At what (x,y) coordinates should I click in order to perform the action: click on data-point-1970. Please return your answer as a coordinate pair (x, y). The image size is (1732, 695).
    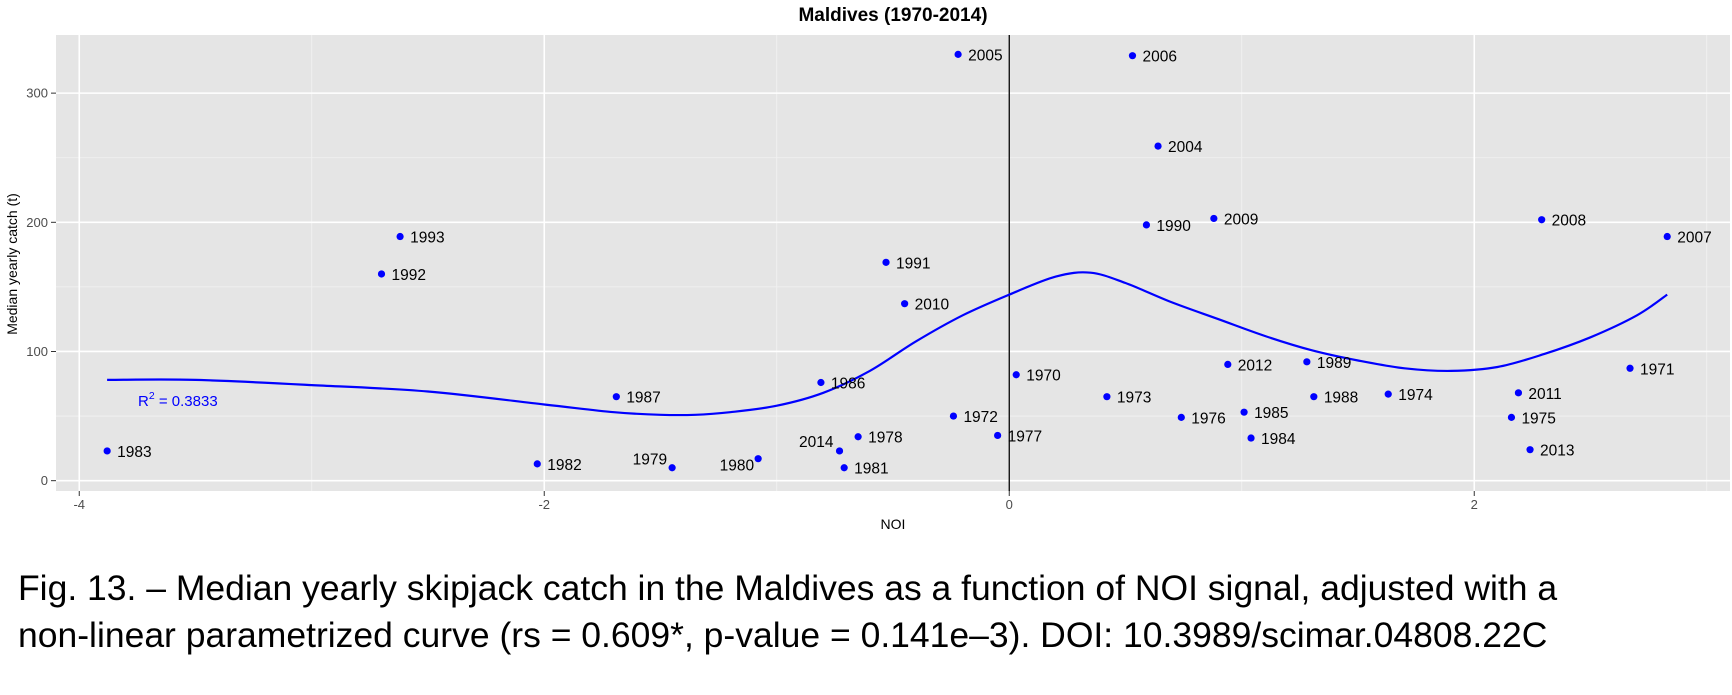
    Looking at the image, I should click on (1016, 375).